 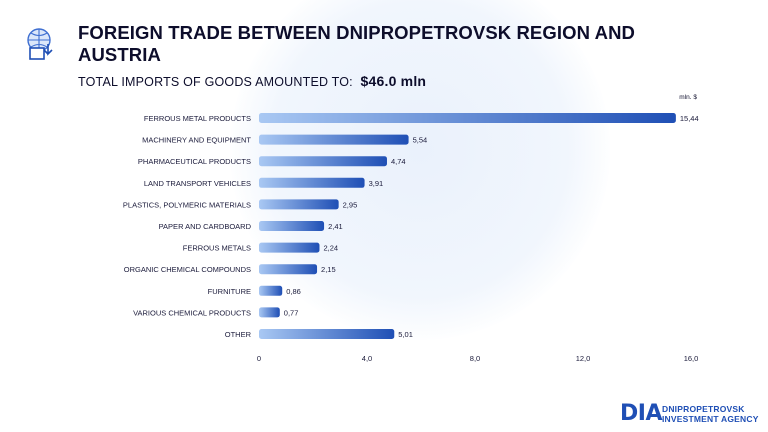 What do you see at coordinates (293, 291) in the screenshot?
I see `value-label: 0,86` at bounding box center [293, 291].